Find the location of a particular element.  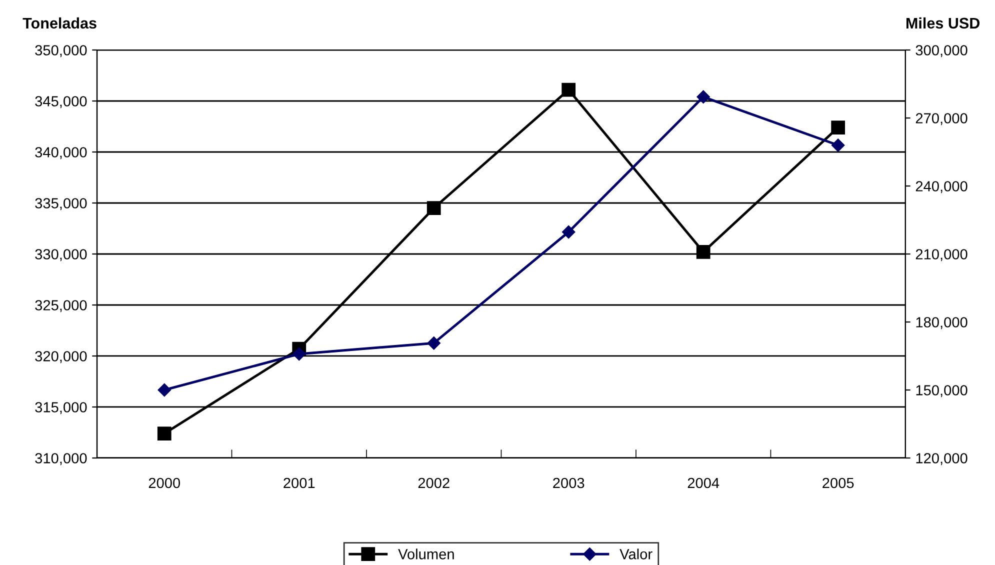

y-tick-label: 320,000 is located at coordinates (61, 357).